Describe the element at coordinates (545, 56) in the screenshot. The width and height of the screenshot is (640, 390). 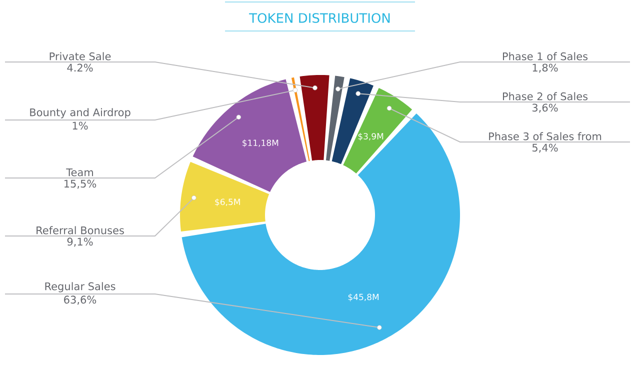
I see `slice-label: Phase 1 of Sales` at that location.